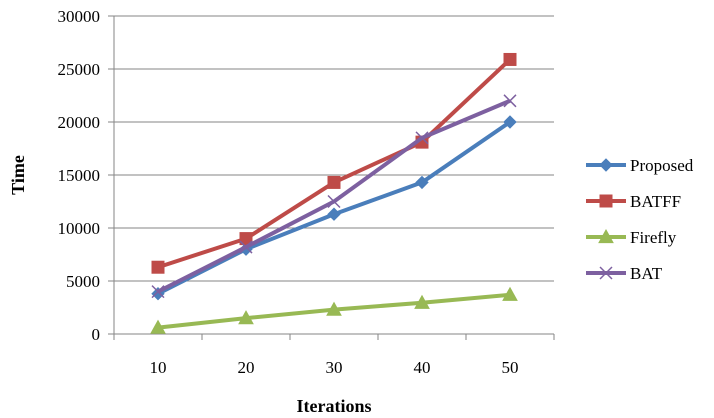 The height and width of the screenshot is (418, 714). Describe the element at coordinates (653, 237) in the screenshot. I see `legend-label-firefly: Firefly` at that location.